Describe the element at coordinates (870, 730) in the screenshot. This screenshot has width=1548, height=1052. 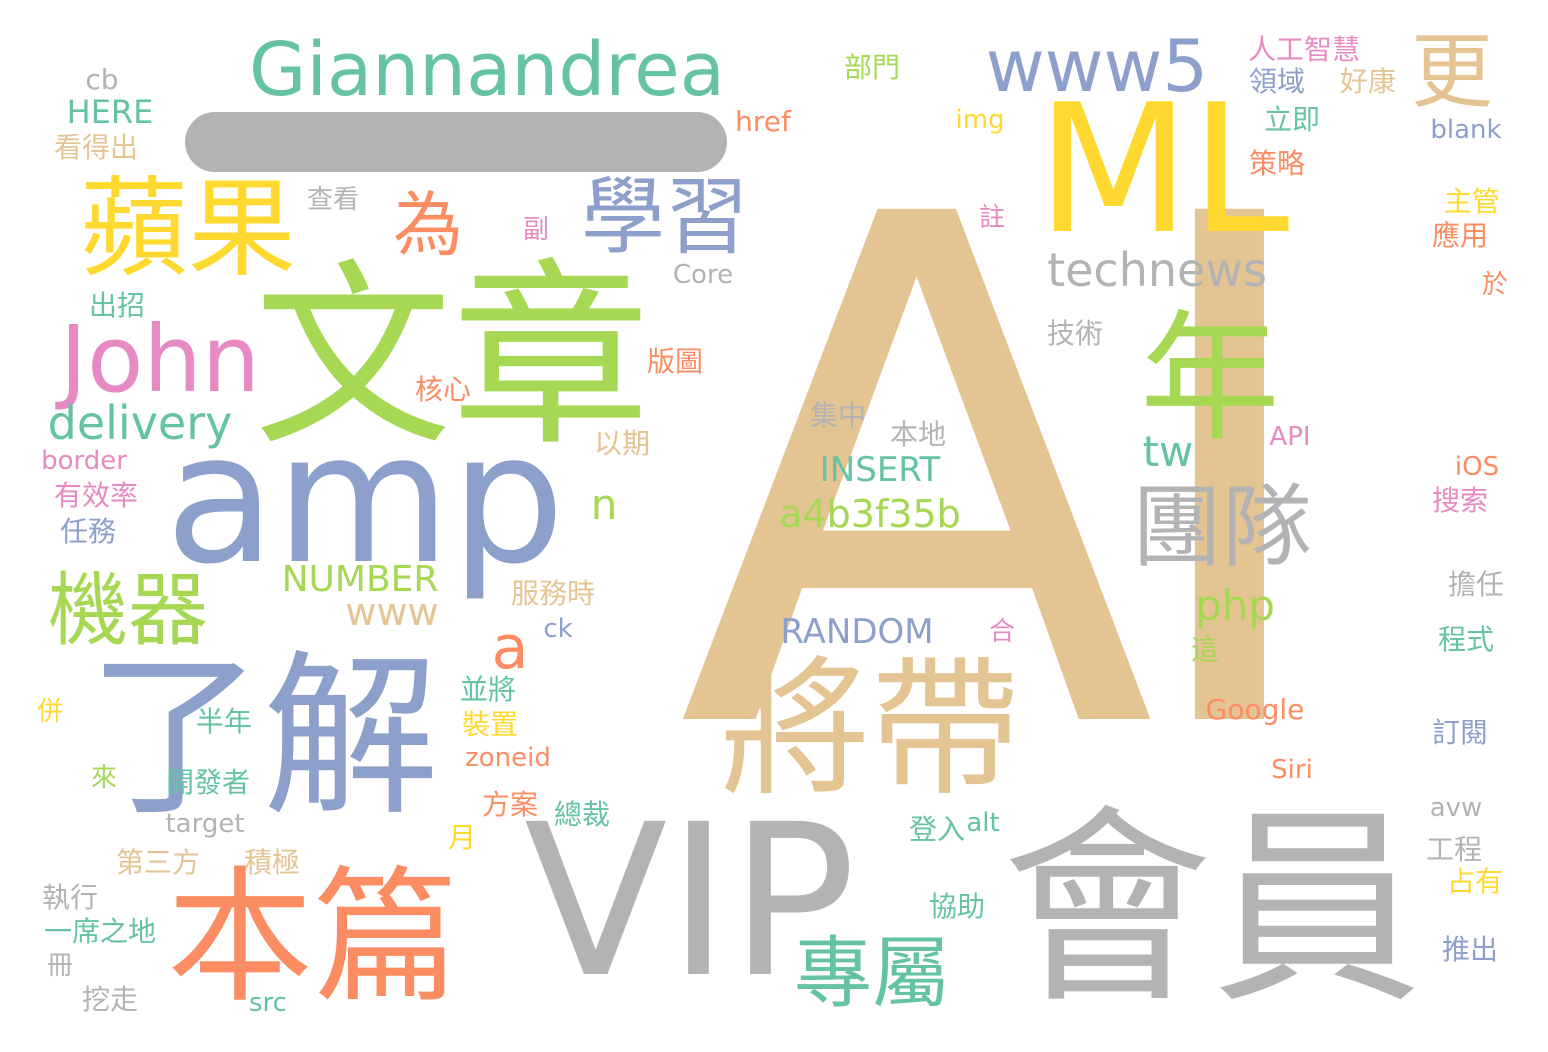
I see `cloud-word: 將帶` at that location.